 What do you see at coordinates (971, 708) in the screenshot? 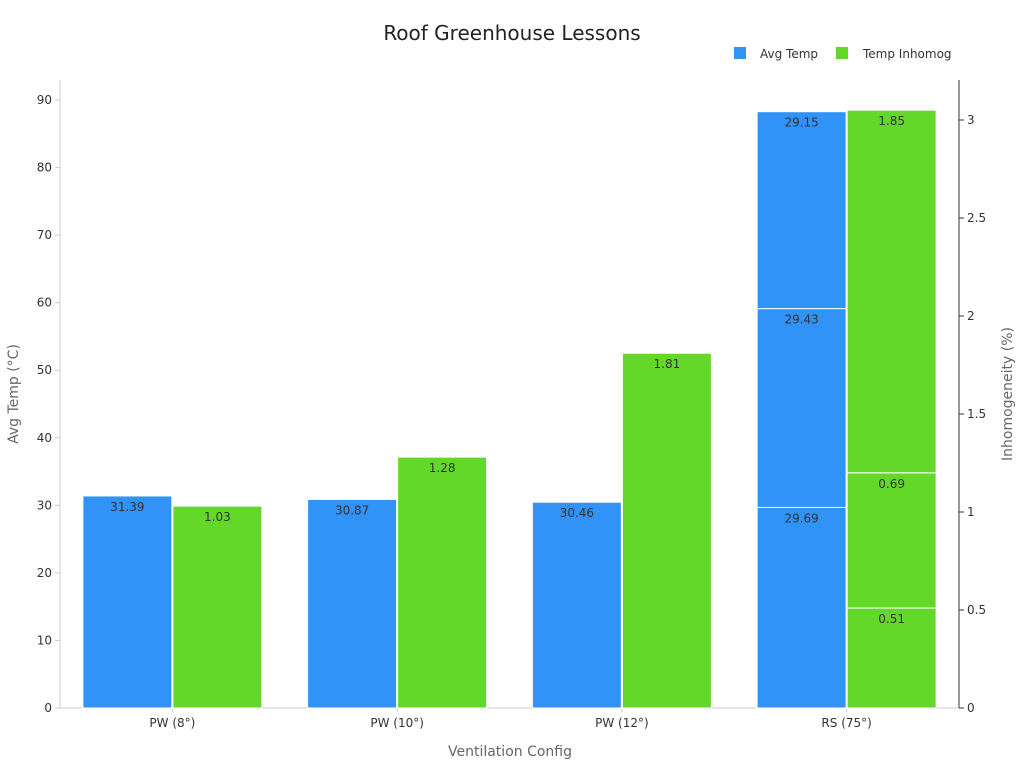
I see `y2-tick-label: 0` at bounding box center [971, 708].